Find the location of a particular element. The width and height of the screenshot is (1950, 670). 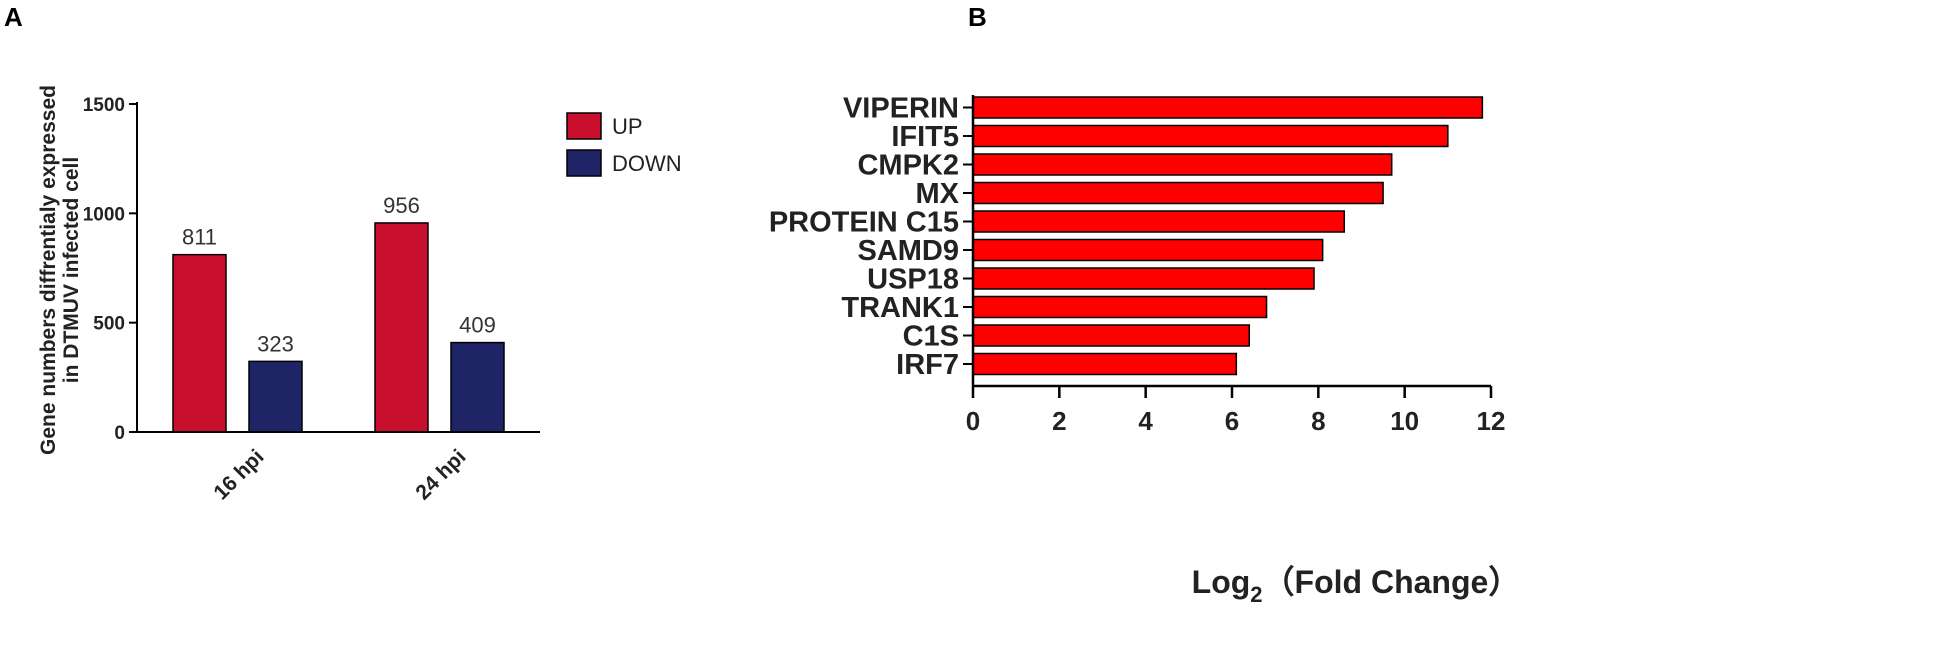

panel-a-bars is located at coordinates (338, 327).